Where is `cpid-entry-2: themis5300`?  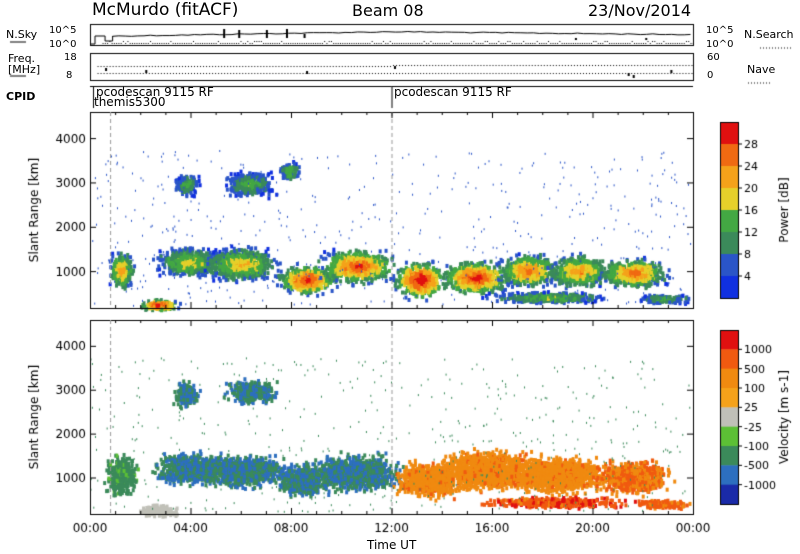 cpid-entry-2: themis5300 is located at coordinates (130, 102).